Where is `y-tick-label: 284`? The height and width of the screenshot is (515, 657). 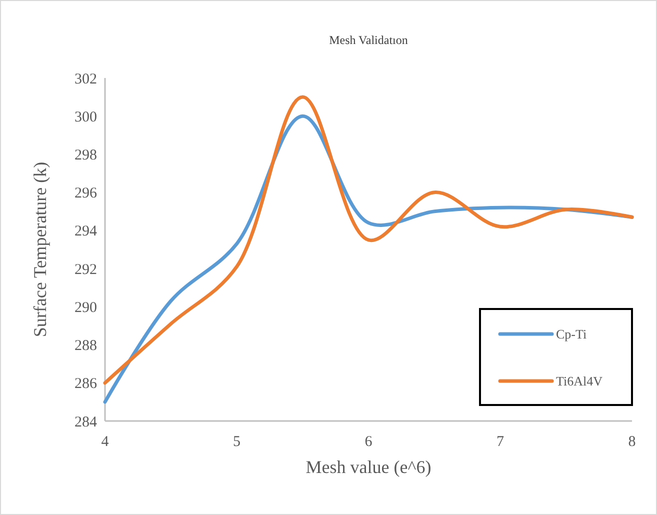 y-tick-label: 284 is located at coordinates (86, 422).